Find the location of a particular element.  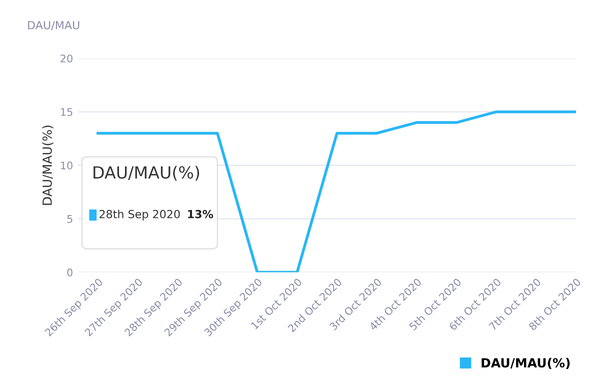

y-tick-label: 5 is located at coordinates (69, 219).